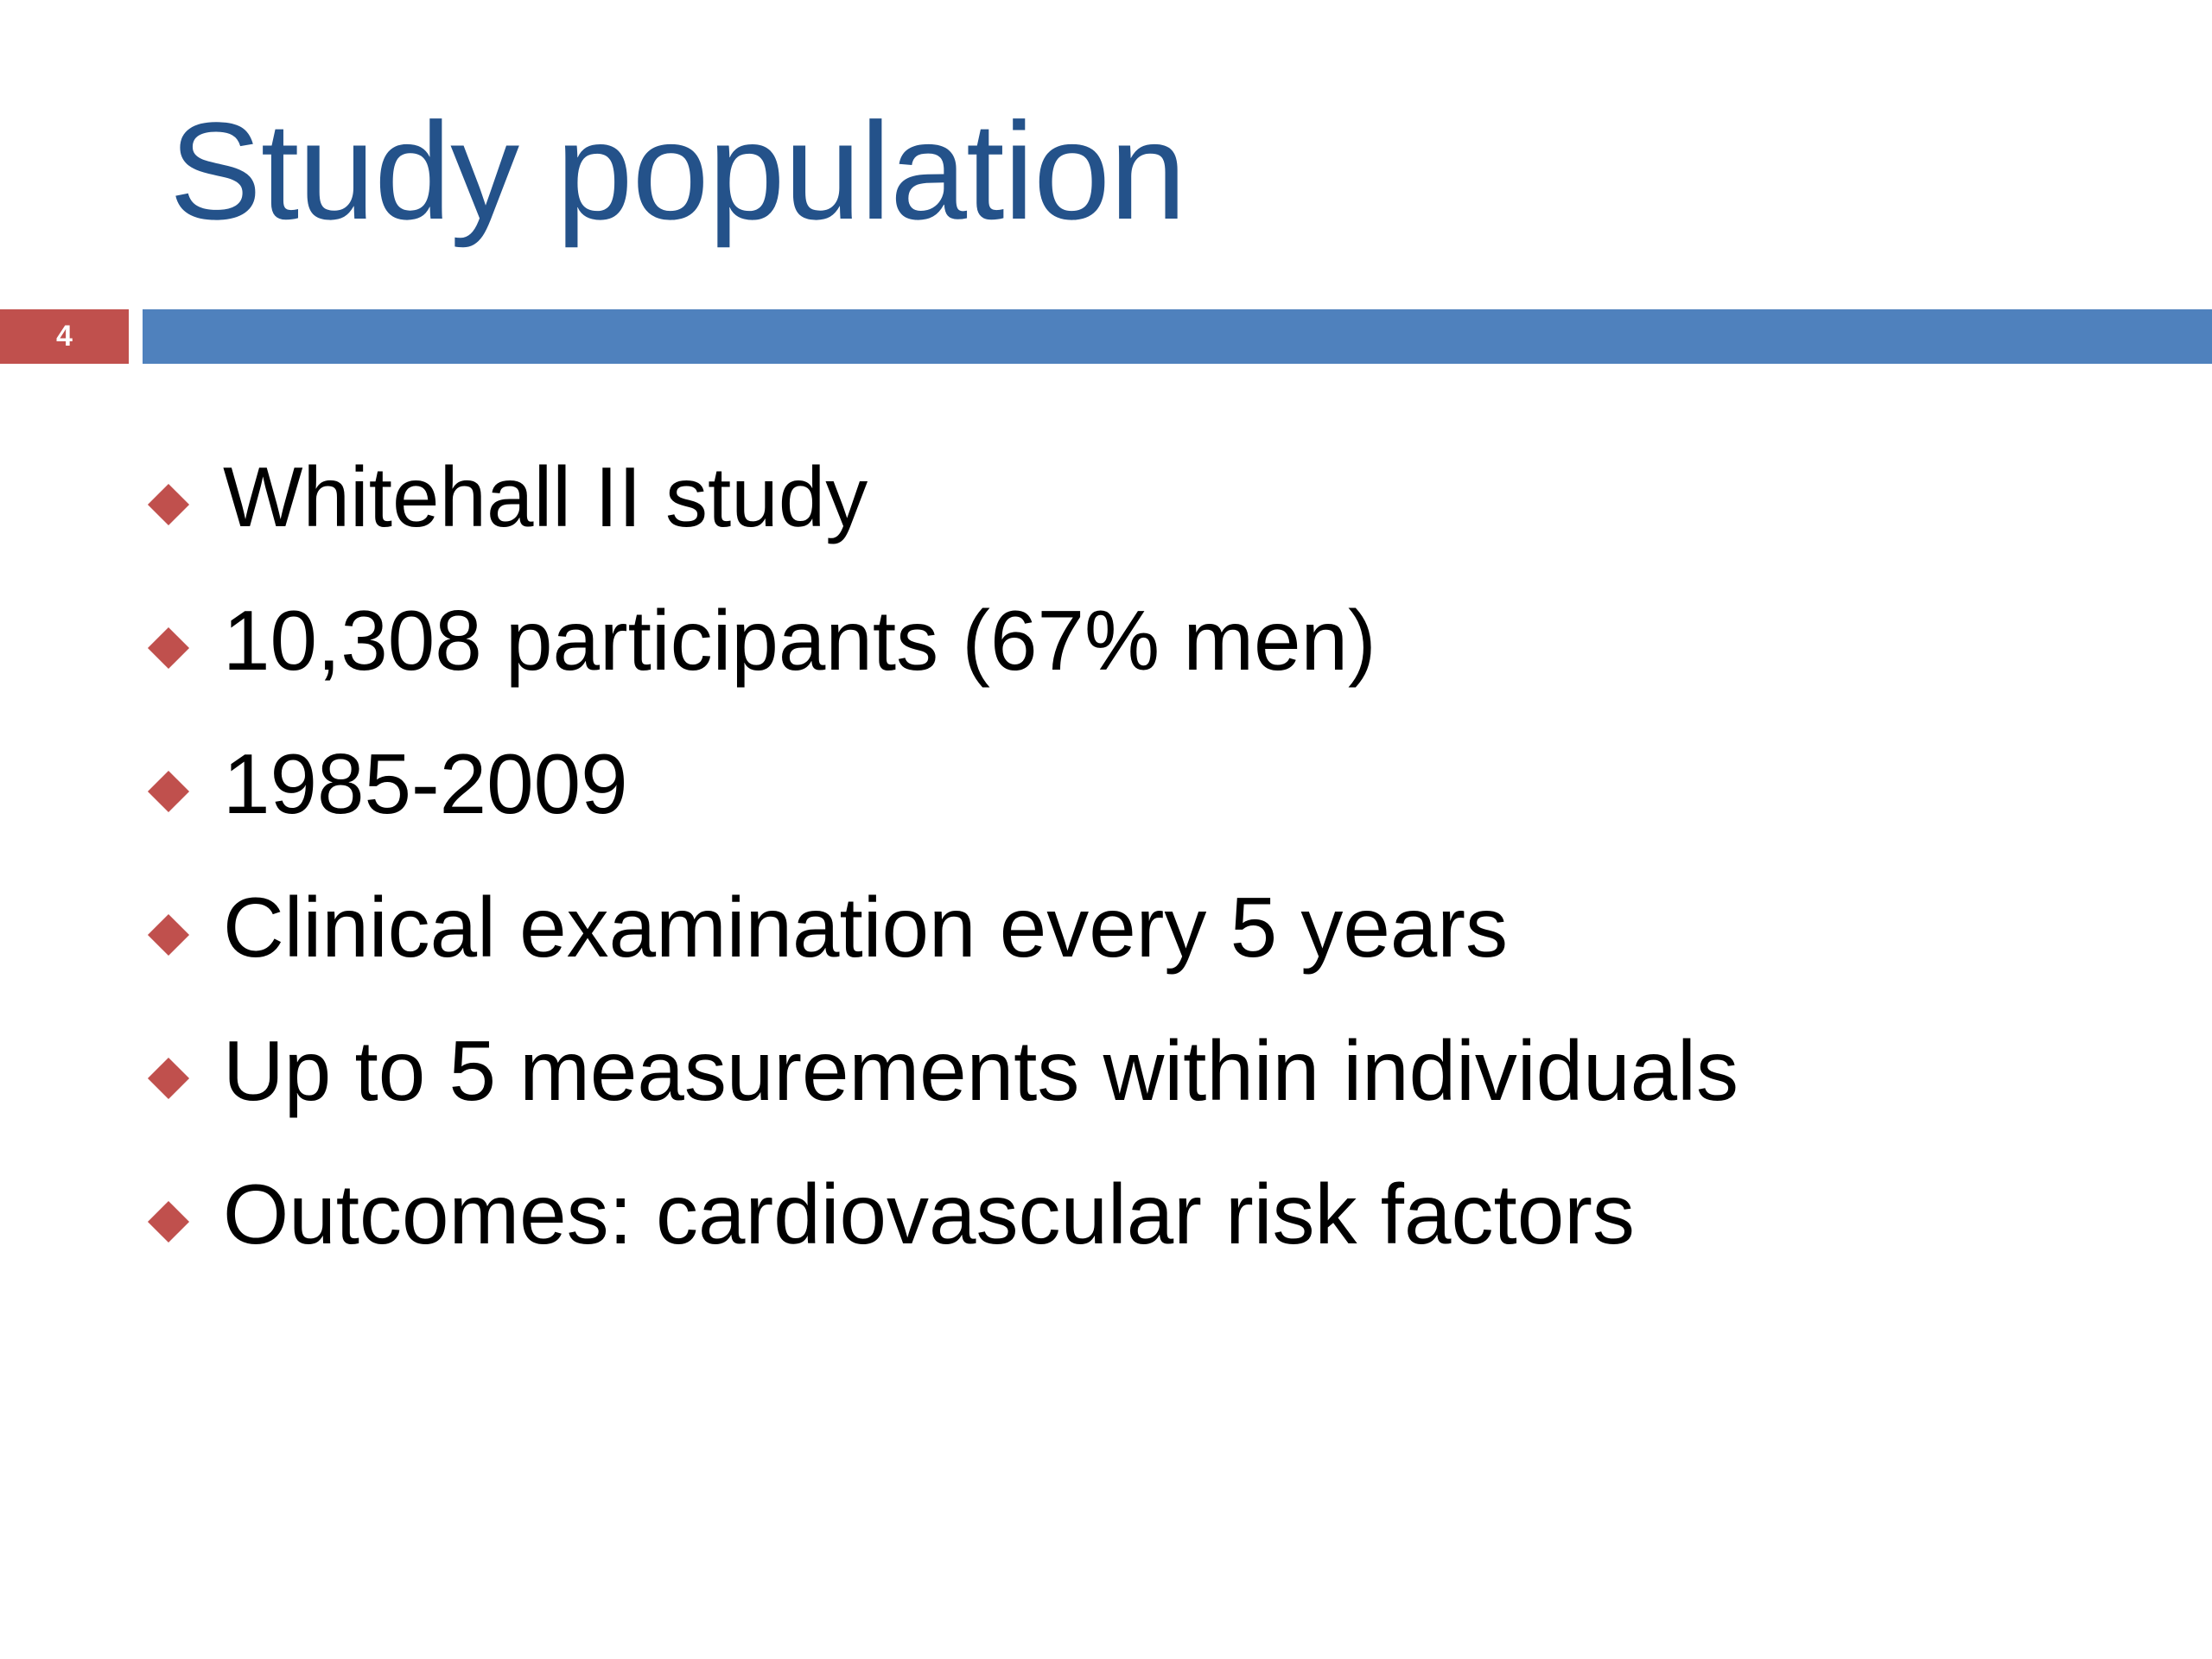  What do you see at coordinates (1177, 336) in the screenshot?
I see `title-accent-bar` at bounding box center [1177, 336].